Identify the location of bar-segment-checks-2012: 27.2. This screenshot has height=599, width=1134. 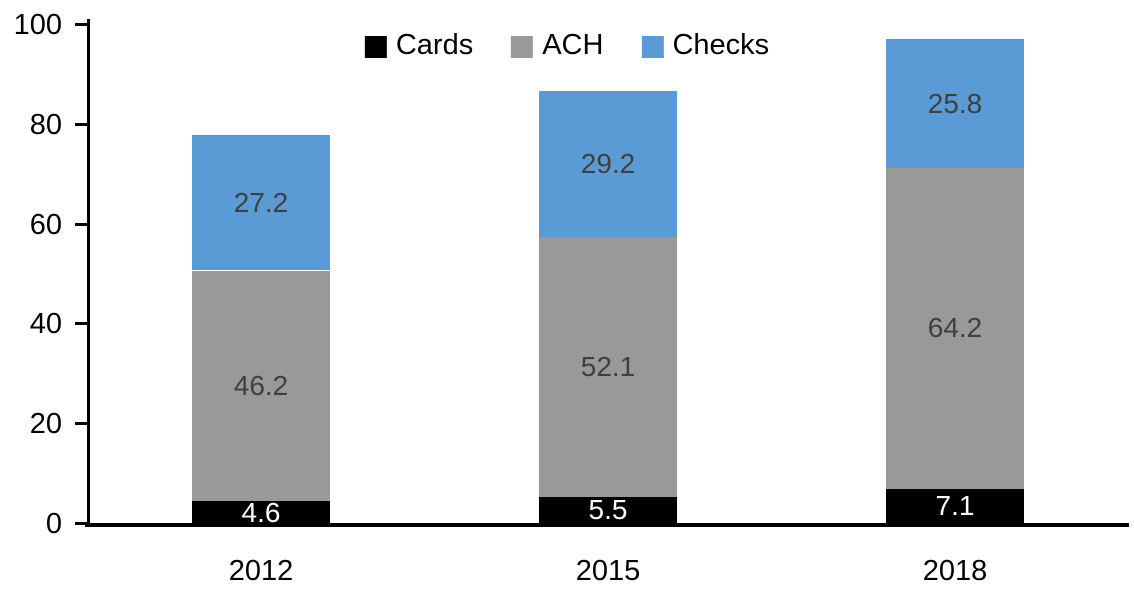
(261, 202).